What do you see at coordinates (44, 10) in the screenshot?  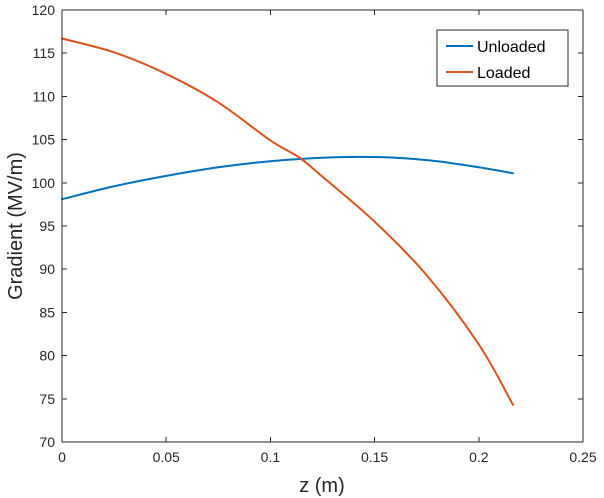 I see `y-tick-label: 120` at bounding box center [44, 10].